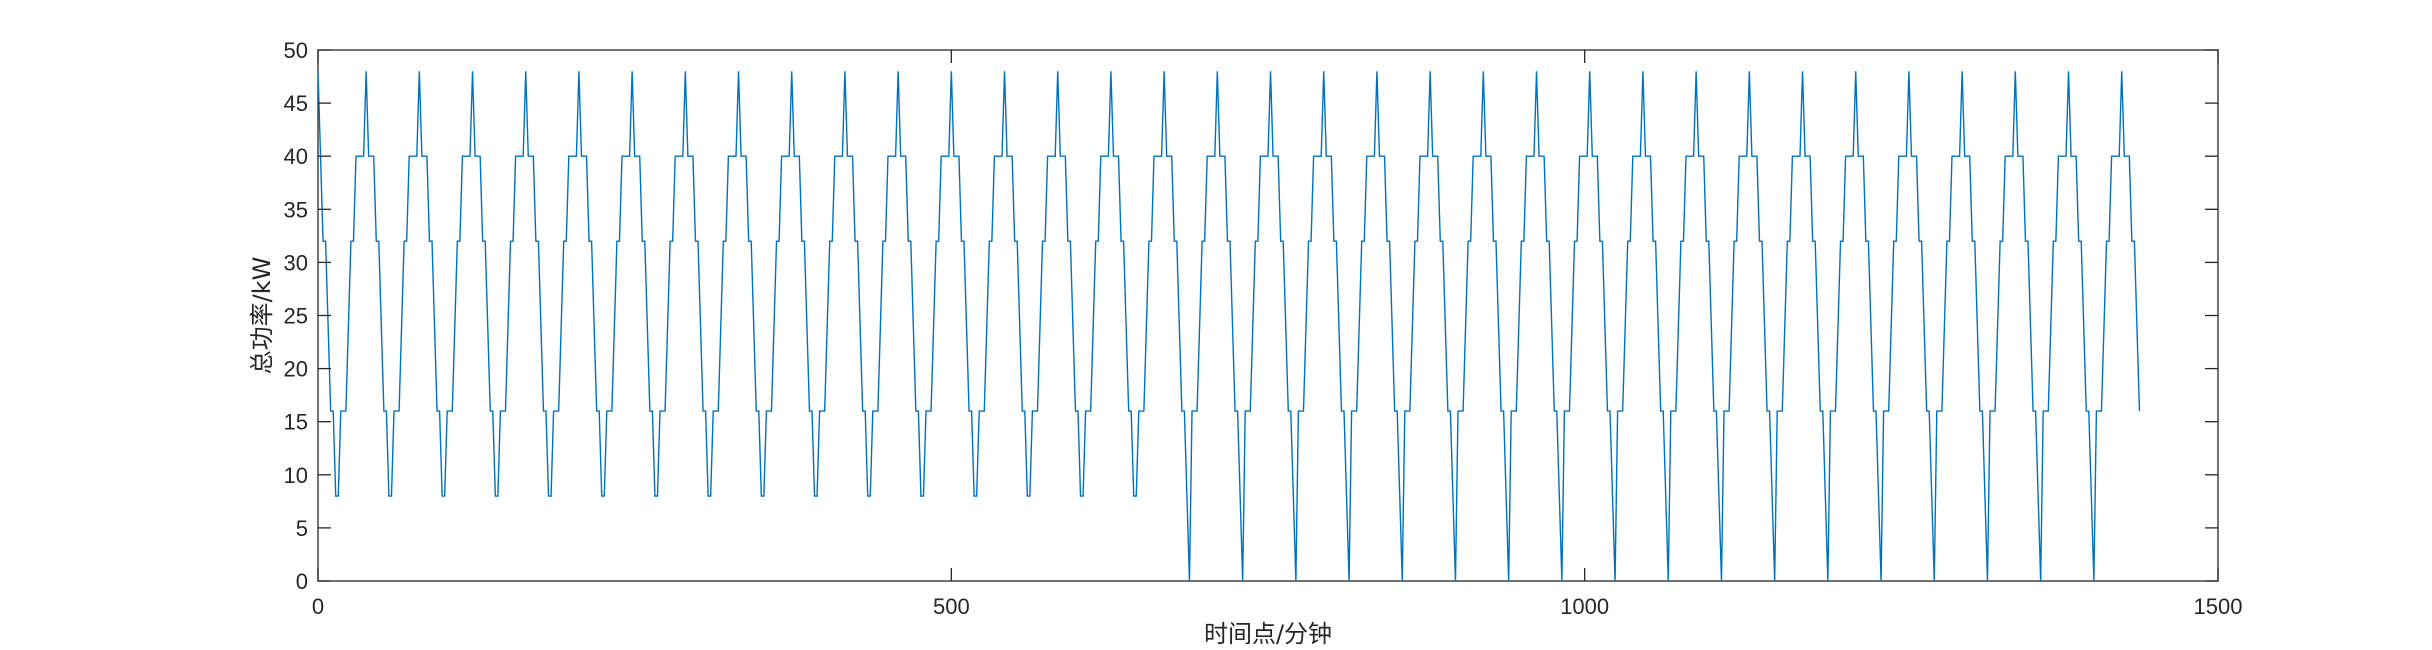 The width and height of the screenshot is (2432, 650). Describe the element at coordinates (296, 369) in the screenshot. I see `y-tick-label-20: 20` at that location.